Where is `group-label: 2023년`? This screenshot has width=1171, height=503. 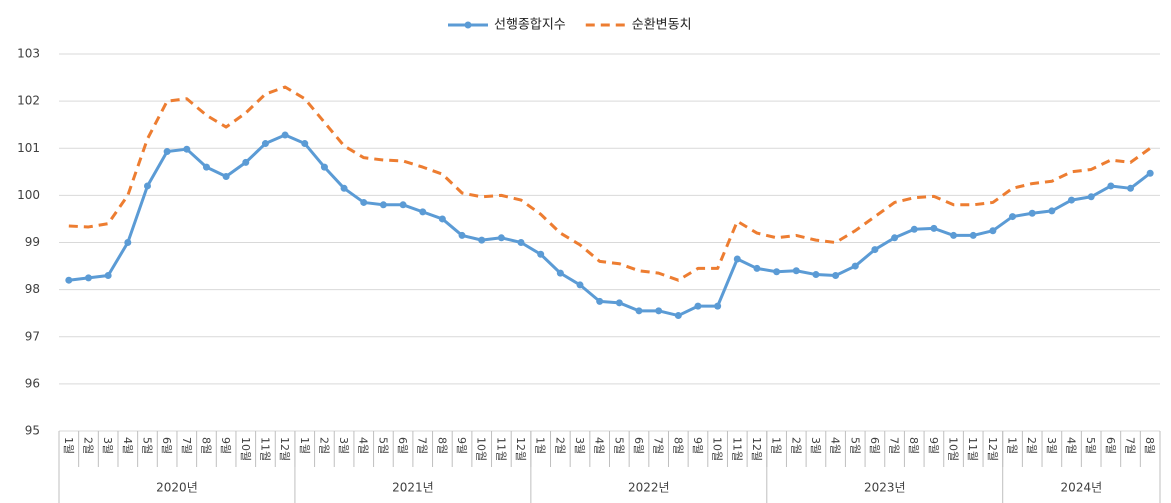
group-label: 2023년 is located at coordinates (885, 488).